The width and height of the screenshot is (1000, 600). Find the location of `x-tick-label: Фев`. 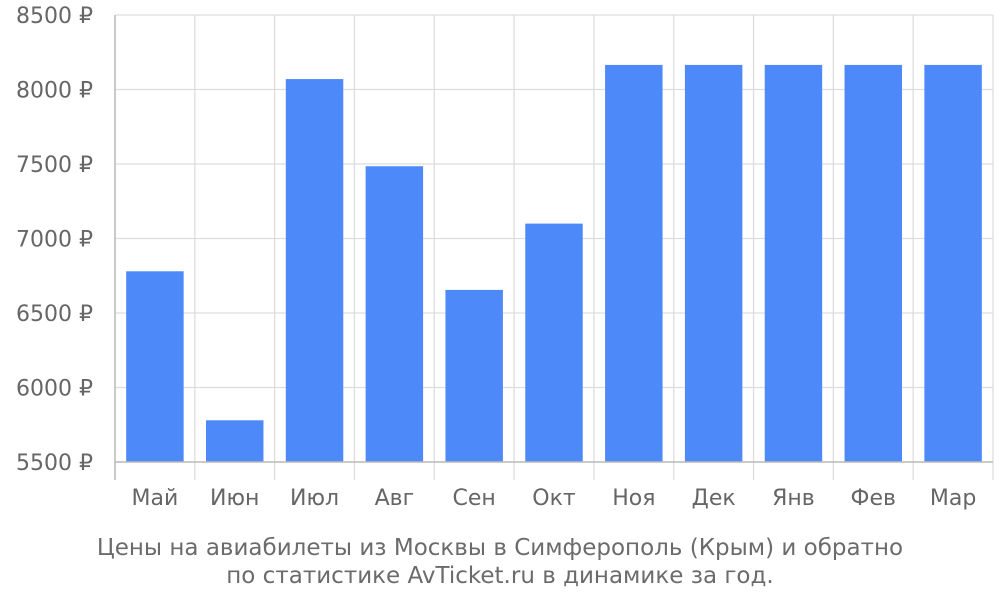

x-tick-label: Фев is located at coordinates (873, 498).